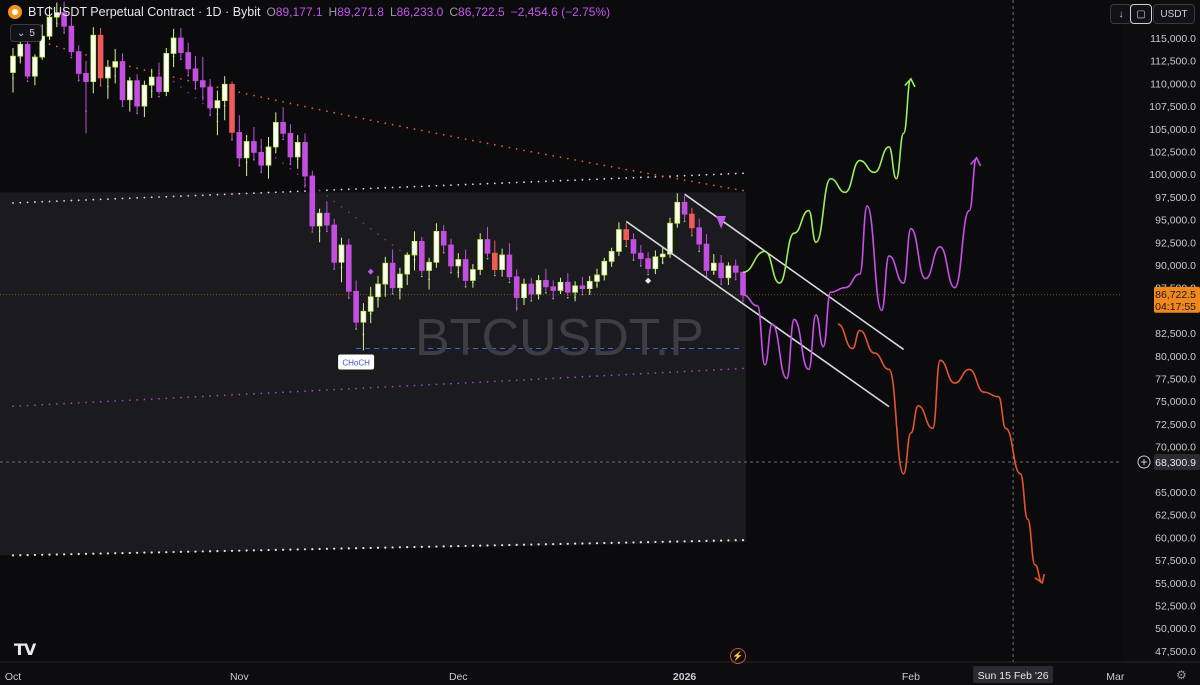  Describe the element at coordinates (738, 656) in the screenshot. I see `lightning-icon: ⚡` at that location.